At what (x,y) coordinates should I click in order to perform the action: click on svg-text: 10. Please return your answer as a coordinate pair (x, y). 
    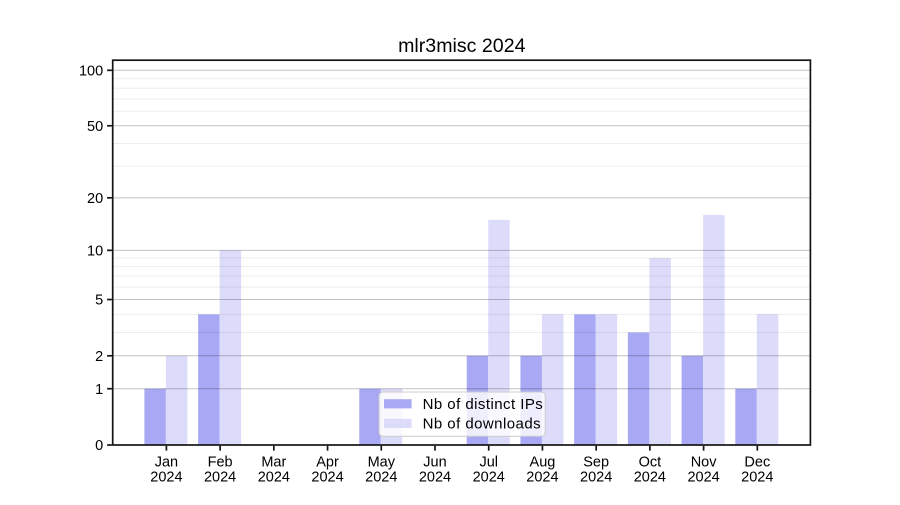
    Looking at the image, I should click on (95, 251).